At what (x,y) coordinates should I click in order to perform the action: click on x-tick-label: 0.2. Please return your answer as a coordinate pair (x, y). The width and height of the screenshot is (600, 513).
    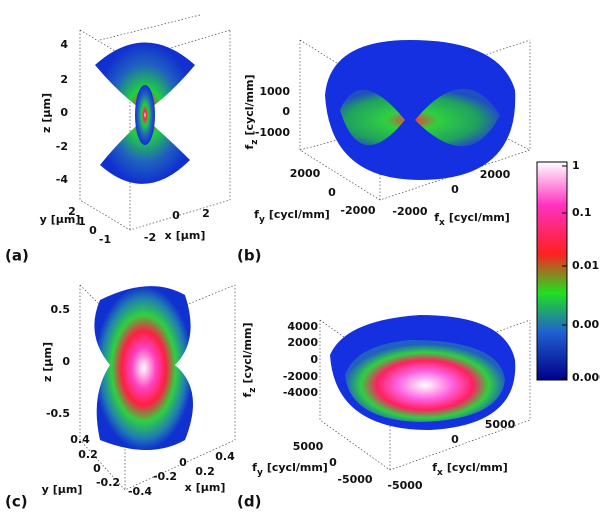
    Looking at the image, I should click on (205, 471).